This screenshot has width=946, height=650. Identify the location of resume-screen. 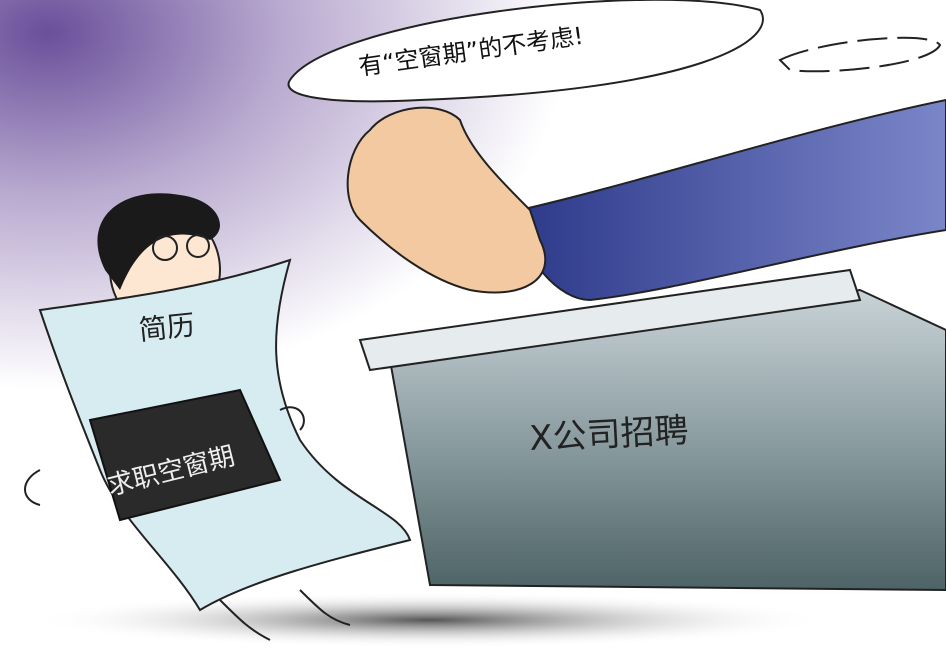
(185, 455).